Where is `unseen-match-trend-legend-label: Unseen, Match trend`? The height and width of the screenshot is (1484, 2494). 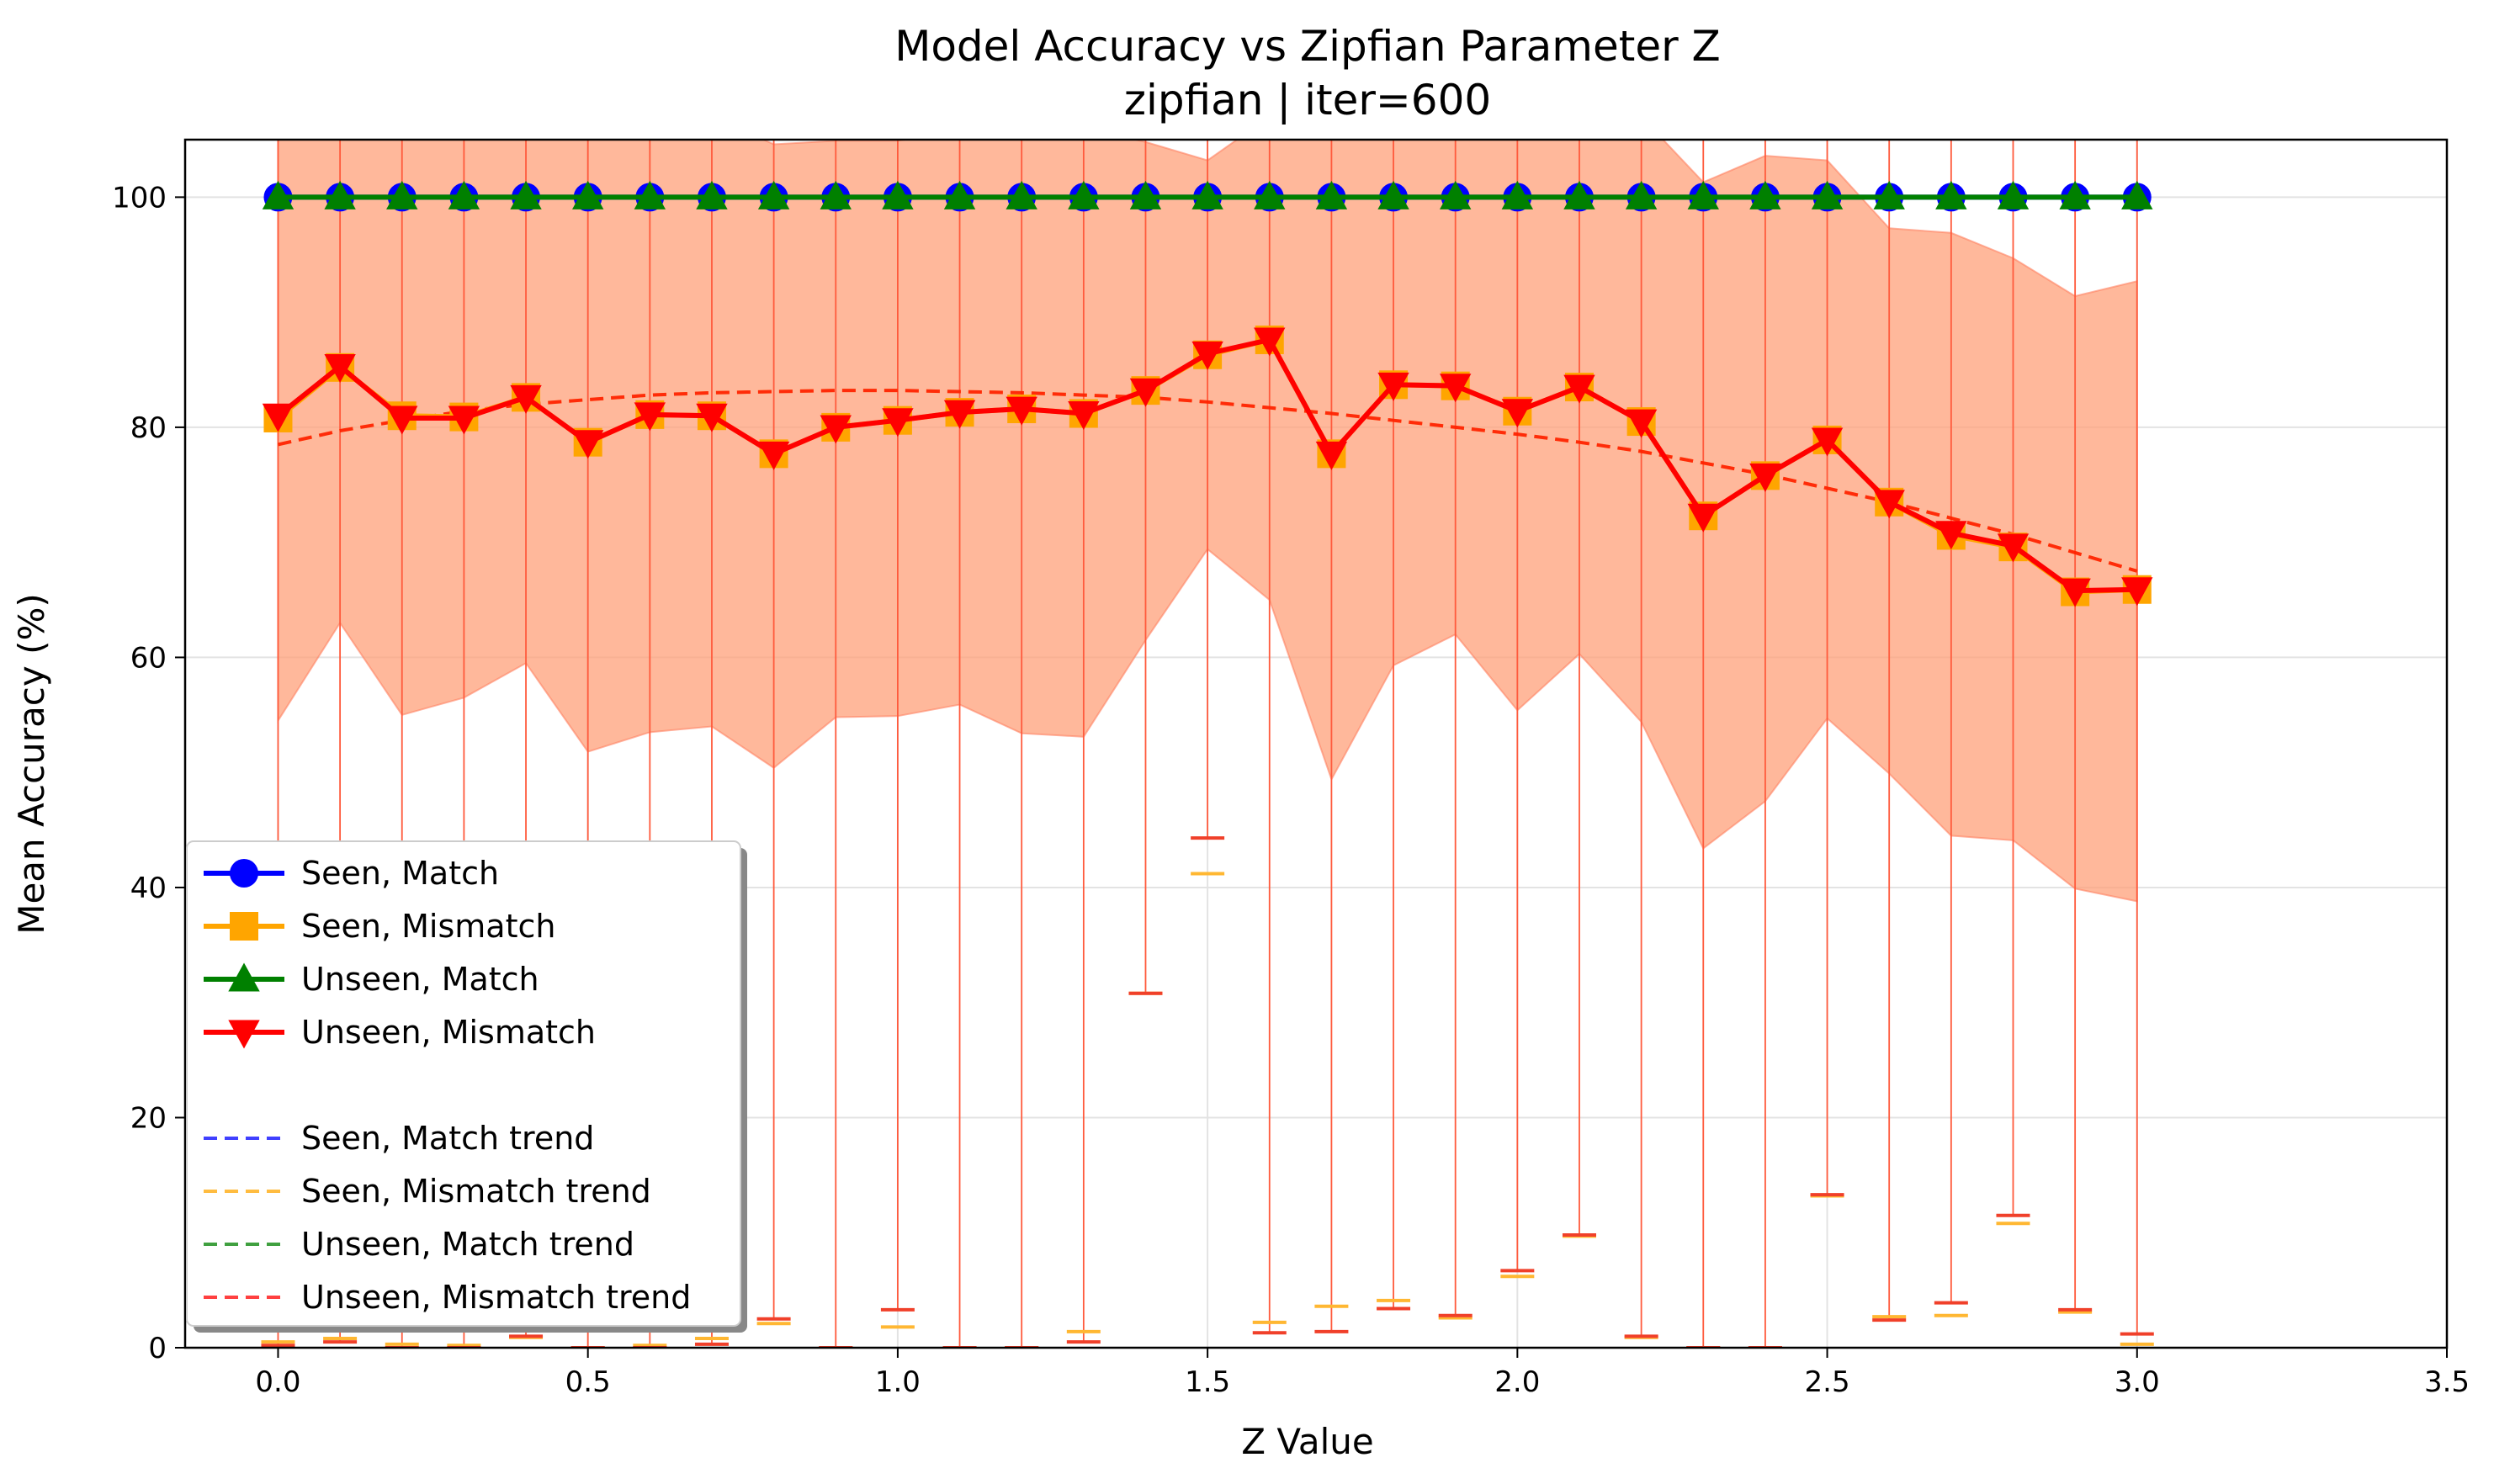
unseen-match-trend-legend-label: Unseen, Match trend is located at coordinates (467, 1244).